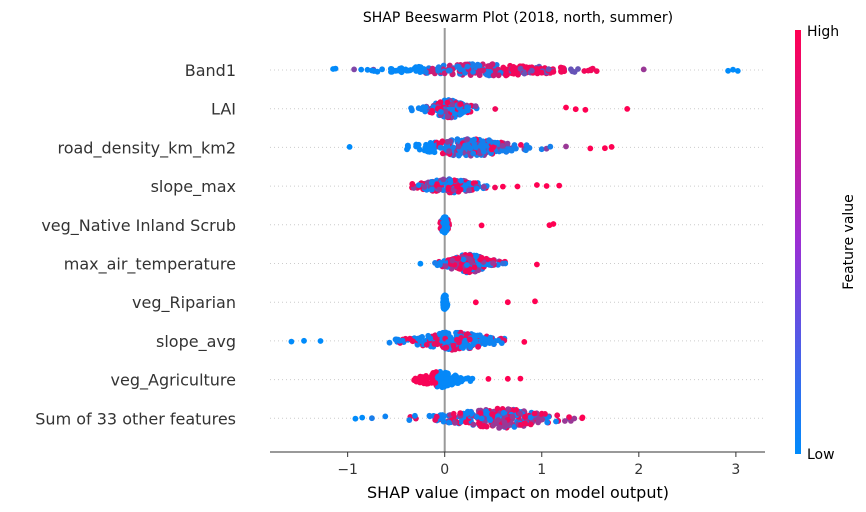  What do you see at coordinates (135, 418) in the screenshot?
I see `feature-label: Sum of 33 other features` at bounding box center [135, 418].